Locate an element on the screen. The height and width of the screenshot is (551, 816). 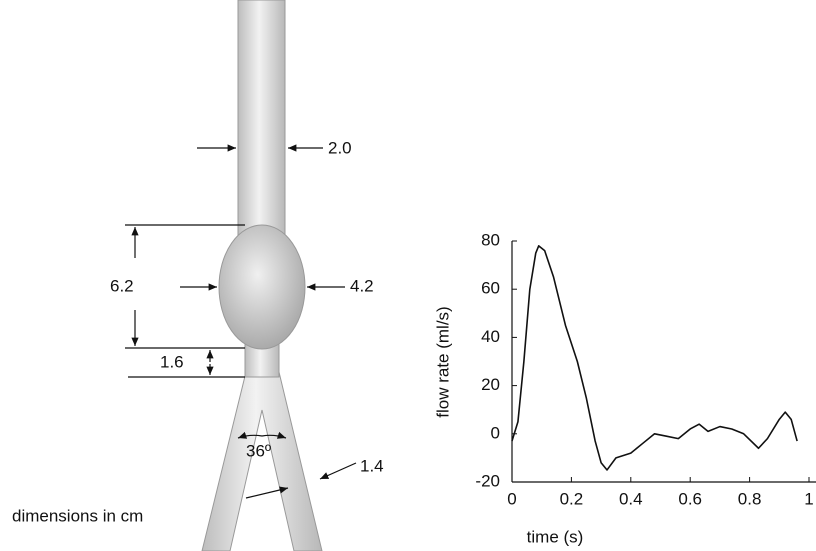
dim-label: 6.2 is located at coordinates (122, 285).